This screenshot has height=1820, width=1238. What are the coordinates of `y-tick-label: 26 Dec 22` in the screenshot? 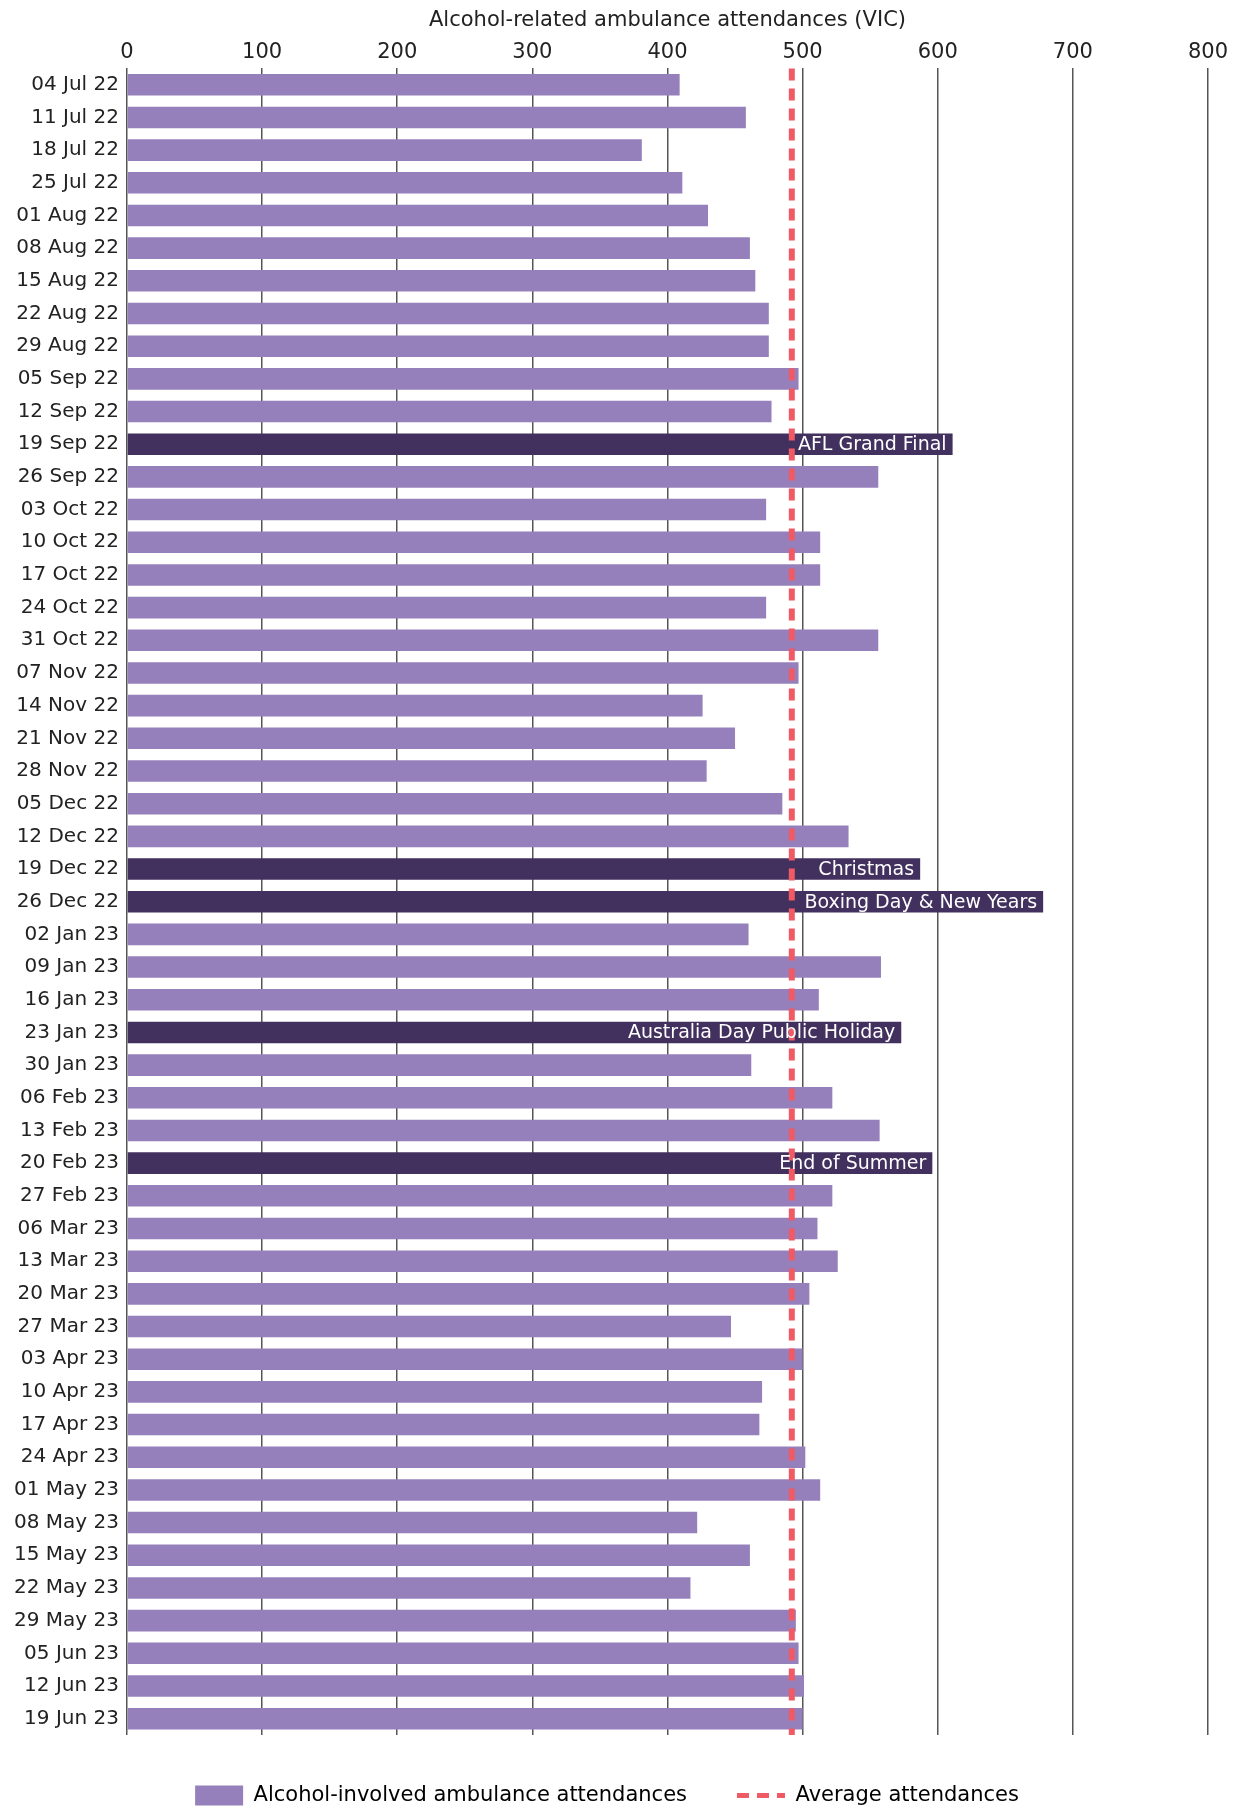 It's located at (67, 899).